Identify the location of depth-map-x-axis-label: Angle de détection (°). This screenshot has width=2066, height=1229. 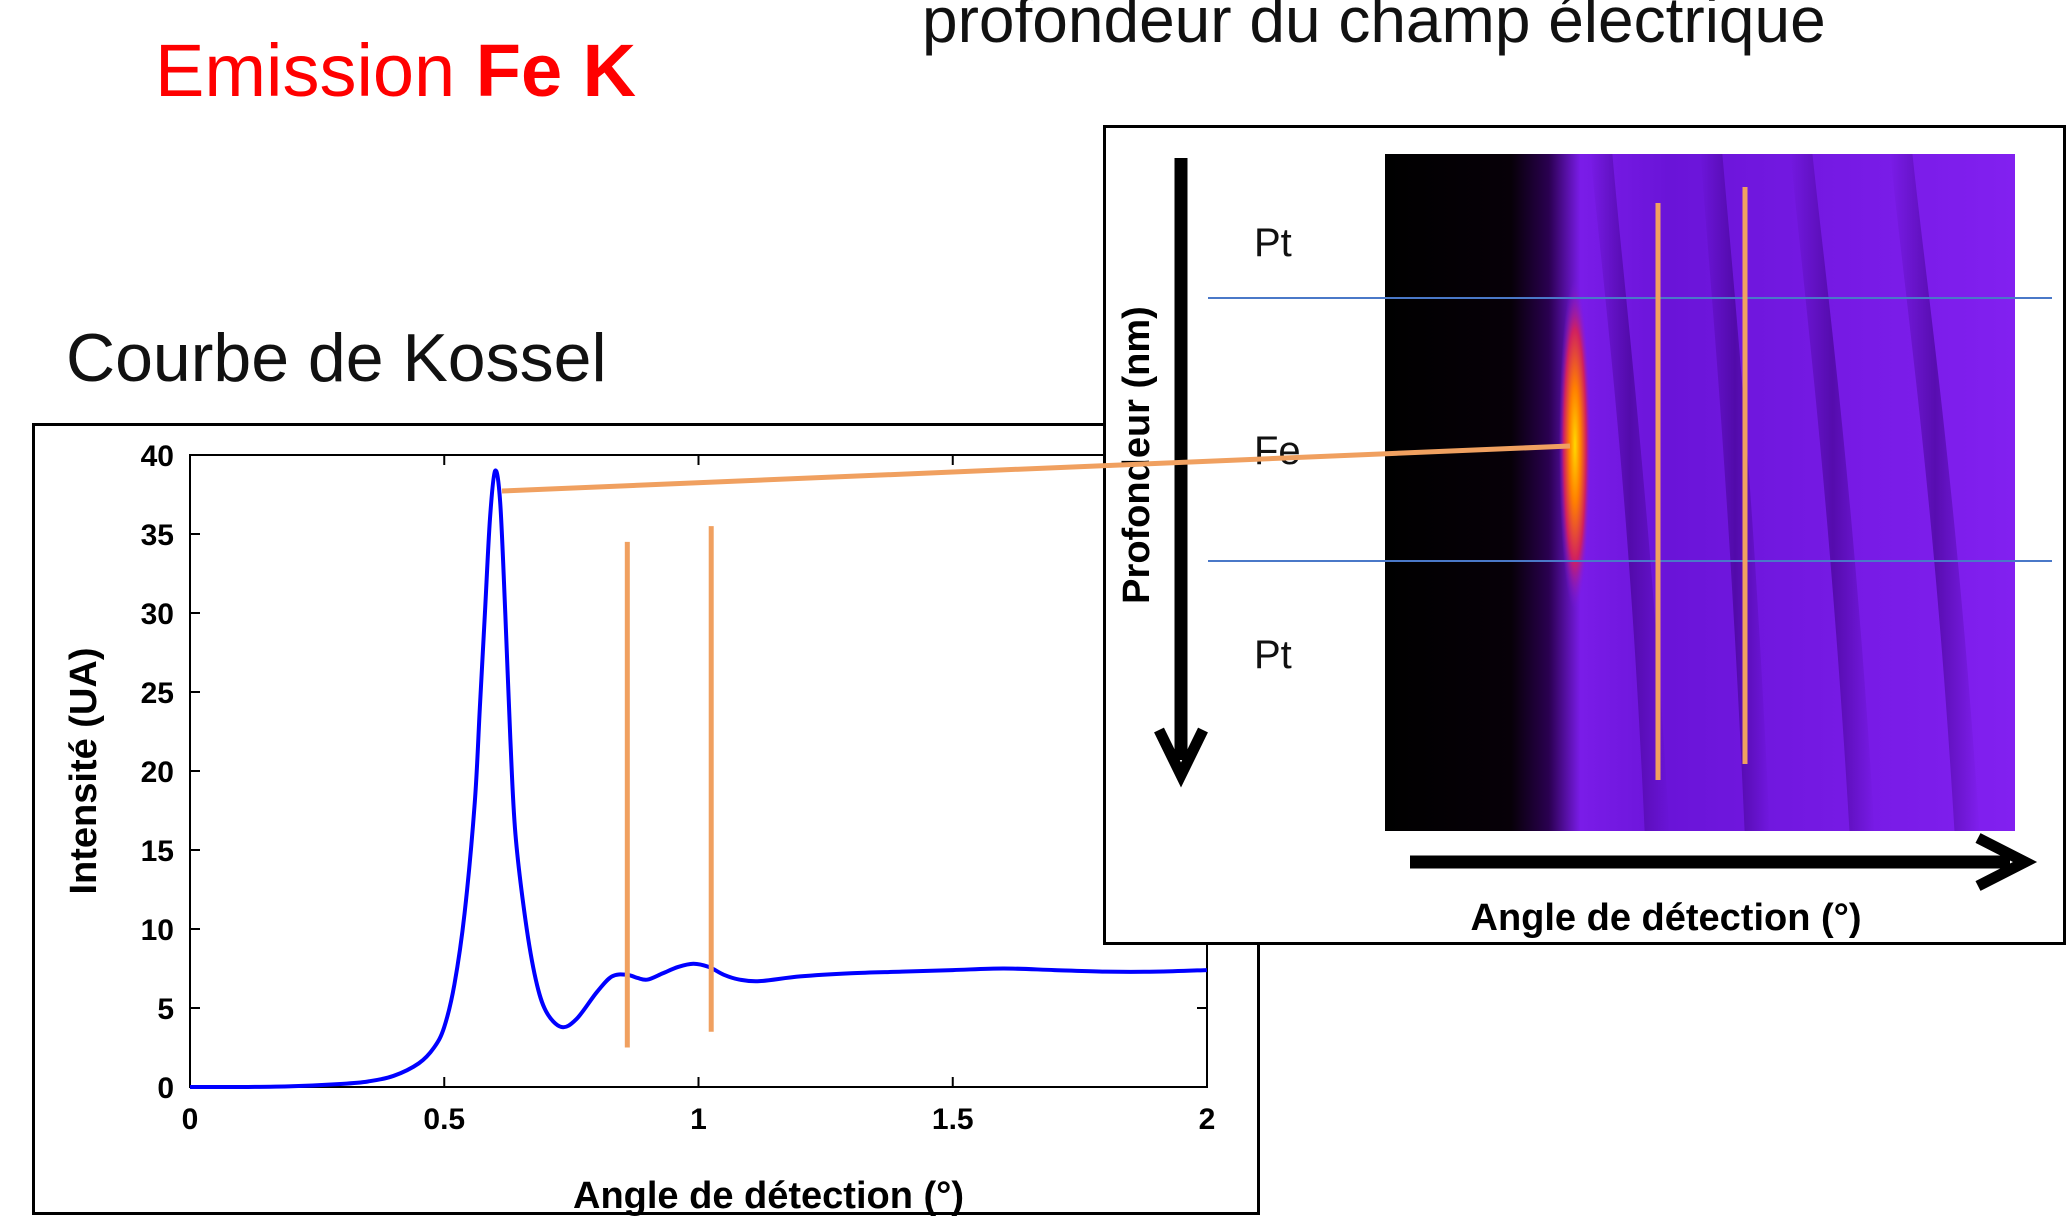
(1666, 918).